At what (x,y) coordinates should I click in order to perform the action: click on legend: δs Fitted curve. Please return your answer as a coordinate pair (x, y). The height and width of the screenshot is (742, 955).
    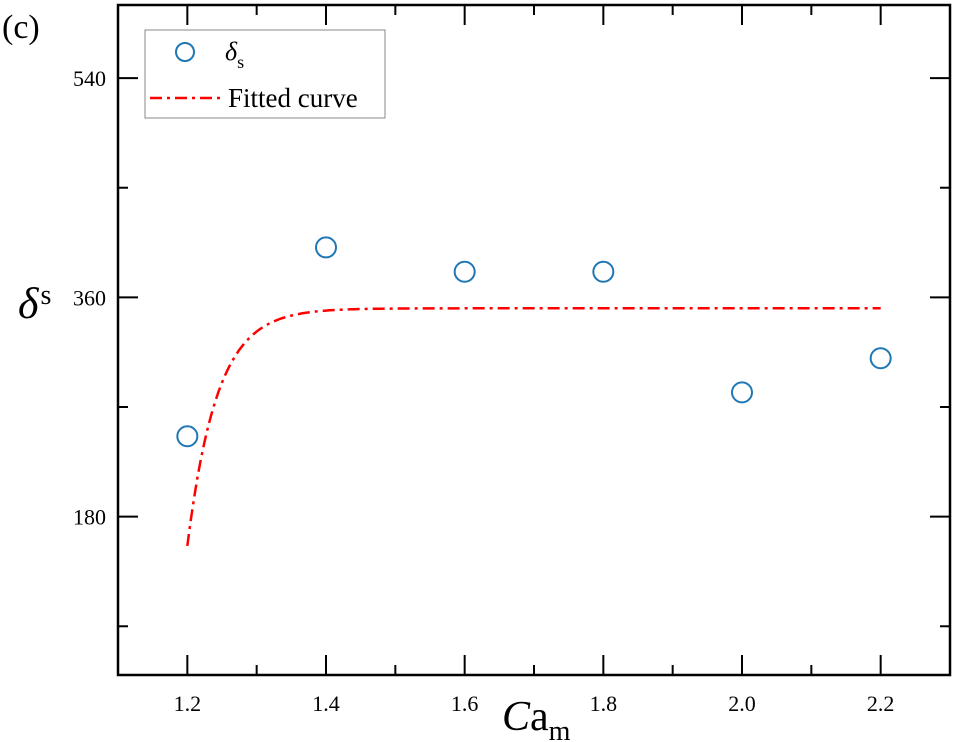
    Looking at the image, I should click on (265, 74).